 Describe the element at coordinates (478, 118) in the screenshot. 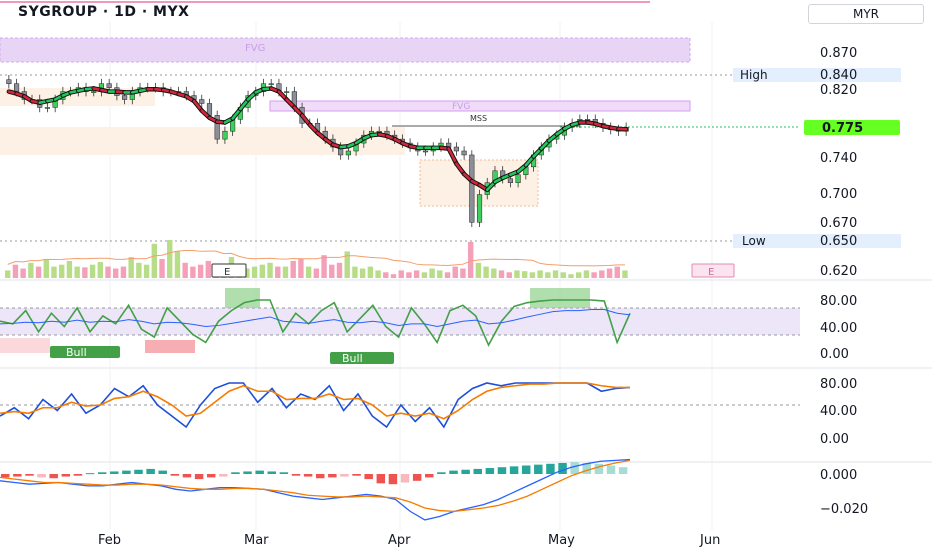

I see `mss-label: MSS` at that location.